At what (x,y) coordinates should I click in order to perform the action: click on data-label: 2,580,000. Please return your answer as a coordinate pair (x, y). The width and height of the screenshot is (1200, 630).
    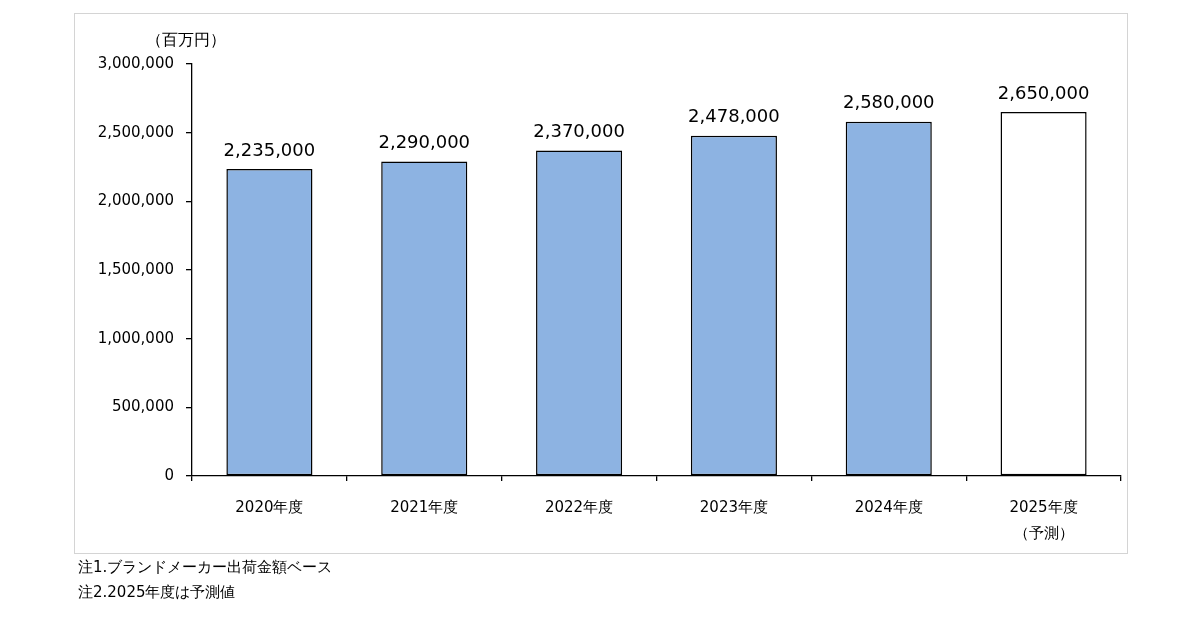
    Looking at the image, I should click on (888, 102).